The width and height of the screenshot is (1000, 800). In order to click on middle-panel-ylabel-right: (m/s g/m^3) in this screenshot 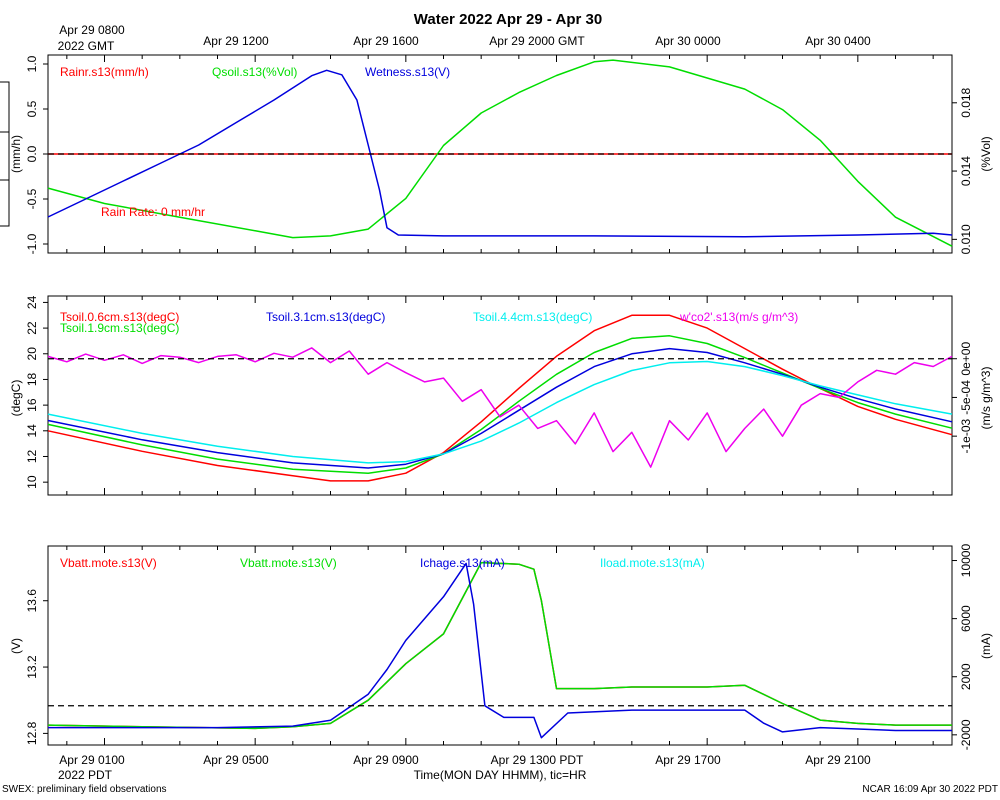, I will do `click(986, 398)`.